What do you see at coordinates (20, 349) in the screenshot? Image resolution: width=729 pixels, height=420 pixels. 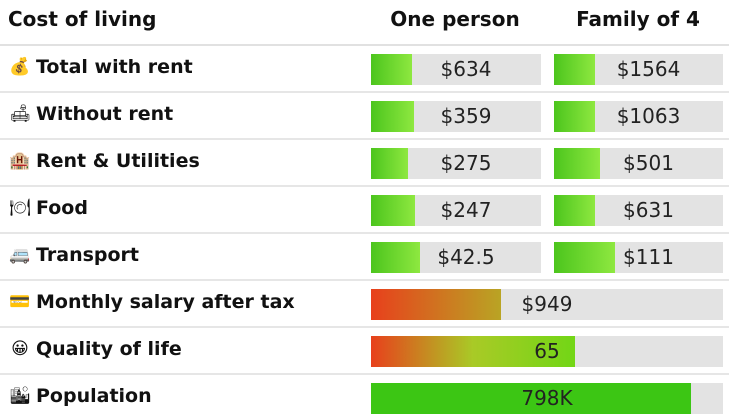 I see `smiley-icon: 😀` at bounding box center [20, 349].